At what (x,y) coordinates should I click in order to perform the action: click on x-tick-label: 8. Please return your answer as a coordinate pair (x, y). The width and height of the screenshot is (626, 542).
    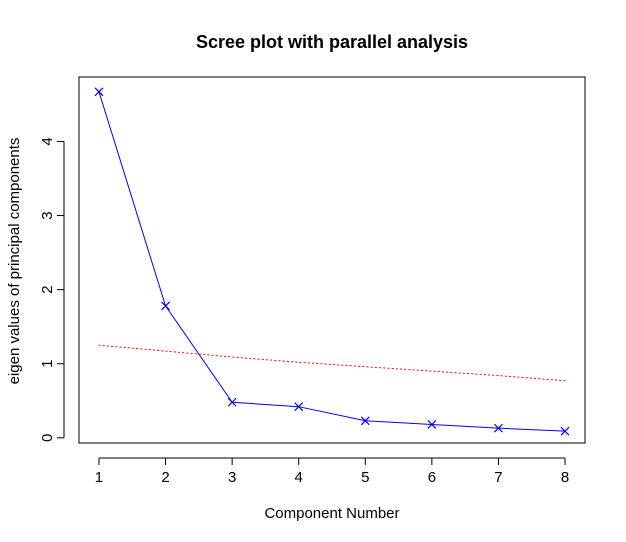
    Looking at the image, I should click on (565, 477).